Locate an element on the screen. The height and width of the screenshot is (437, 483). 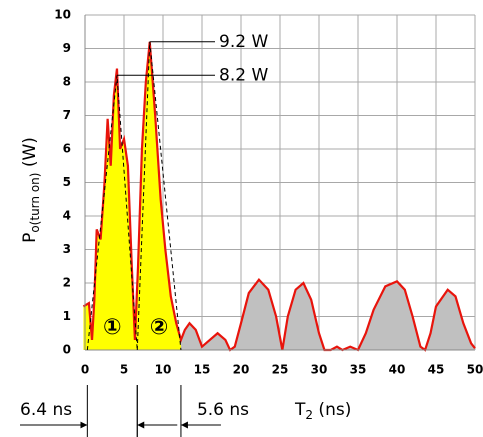
y-axis-label: Po(turn on) (W) is located at coordinates (31, 190).